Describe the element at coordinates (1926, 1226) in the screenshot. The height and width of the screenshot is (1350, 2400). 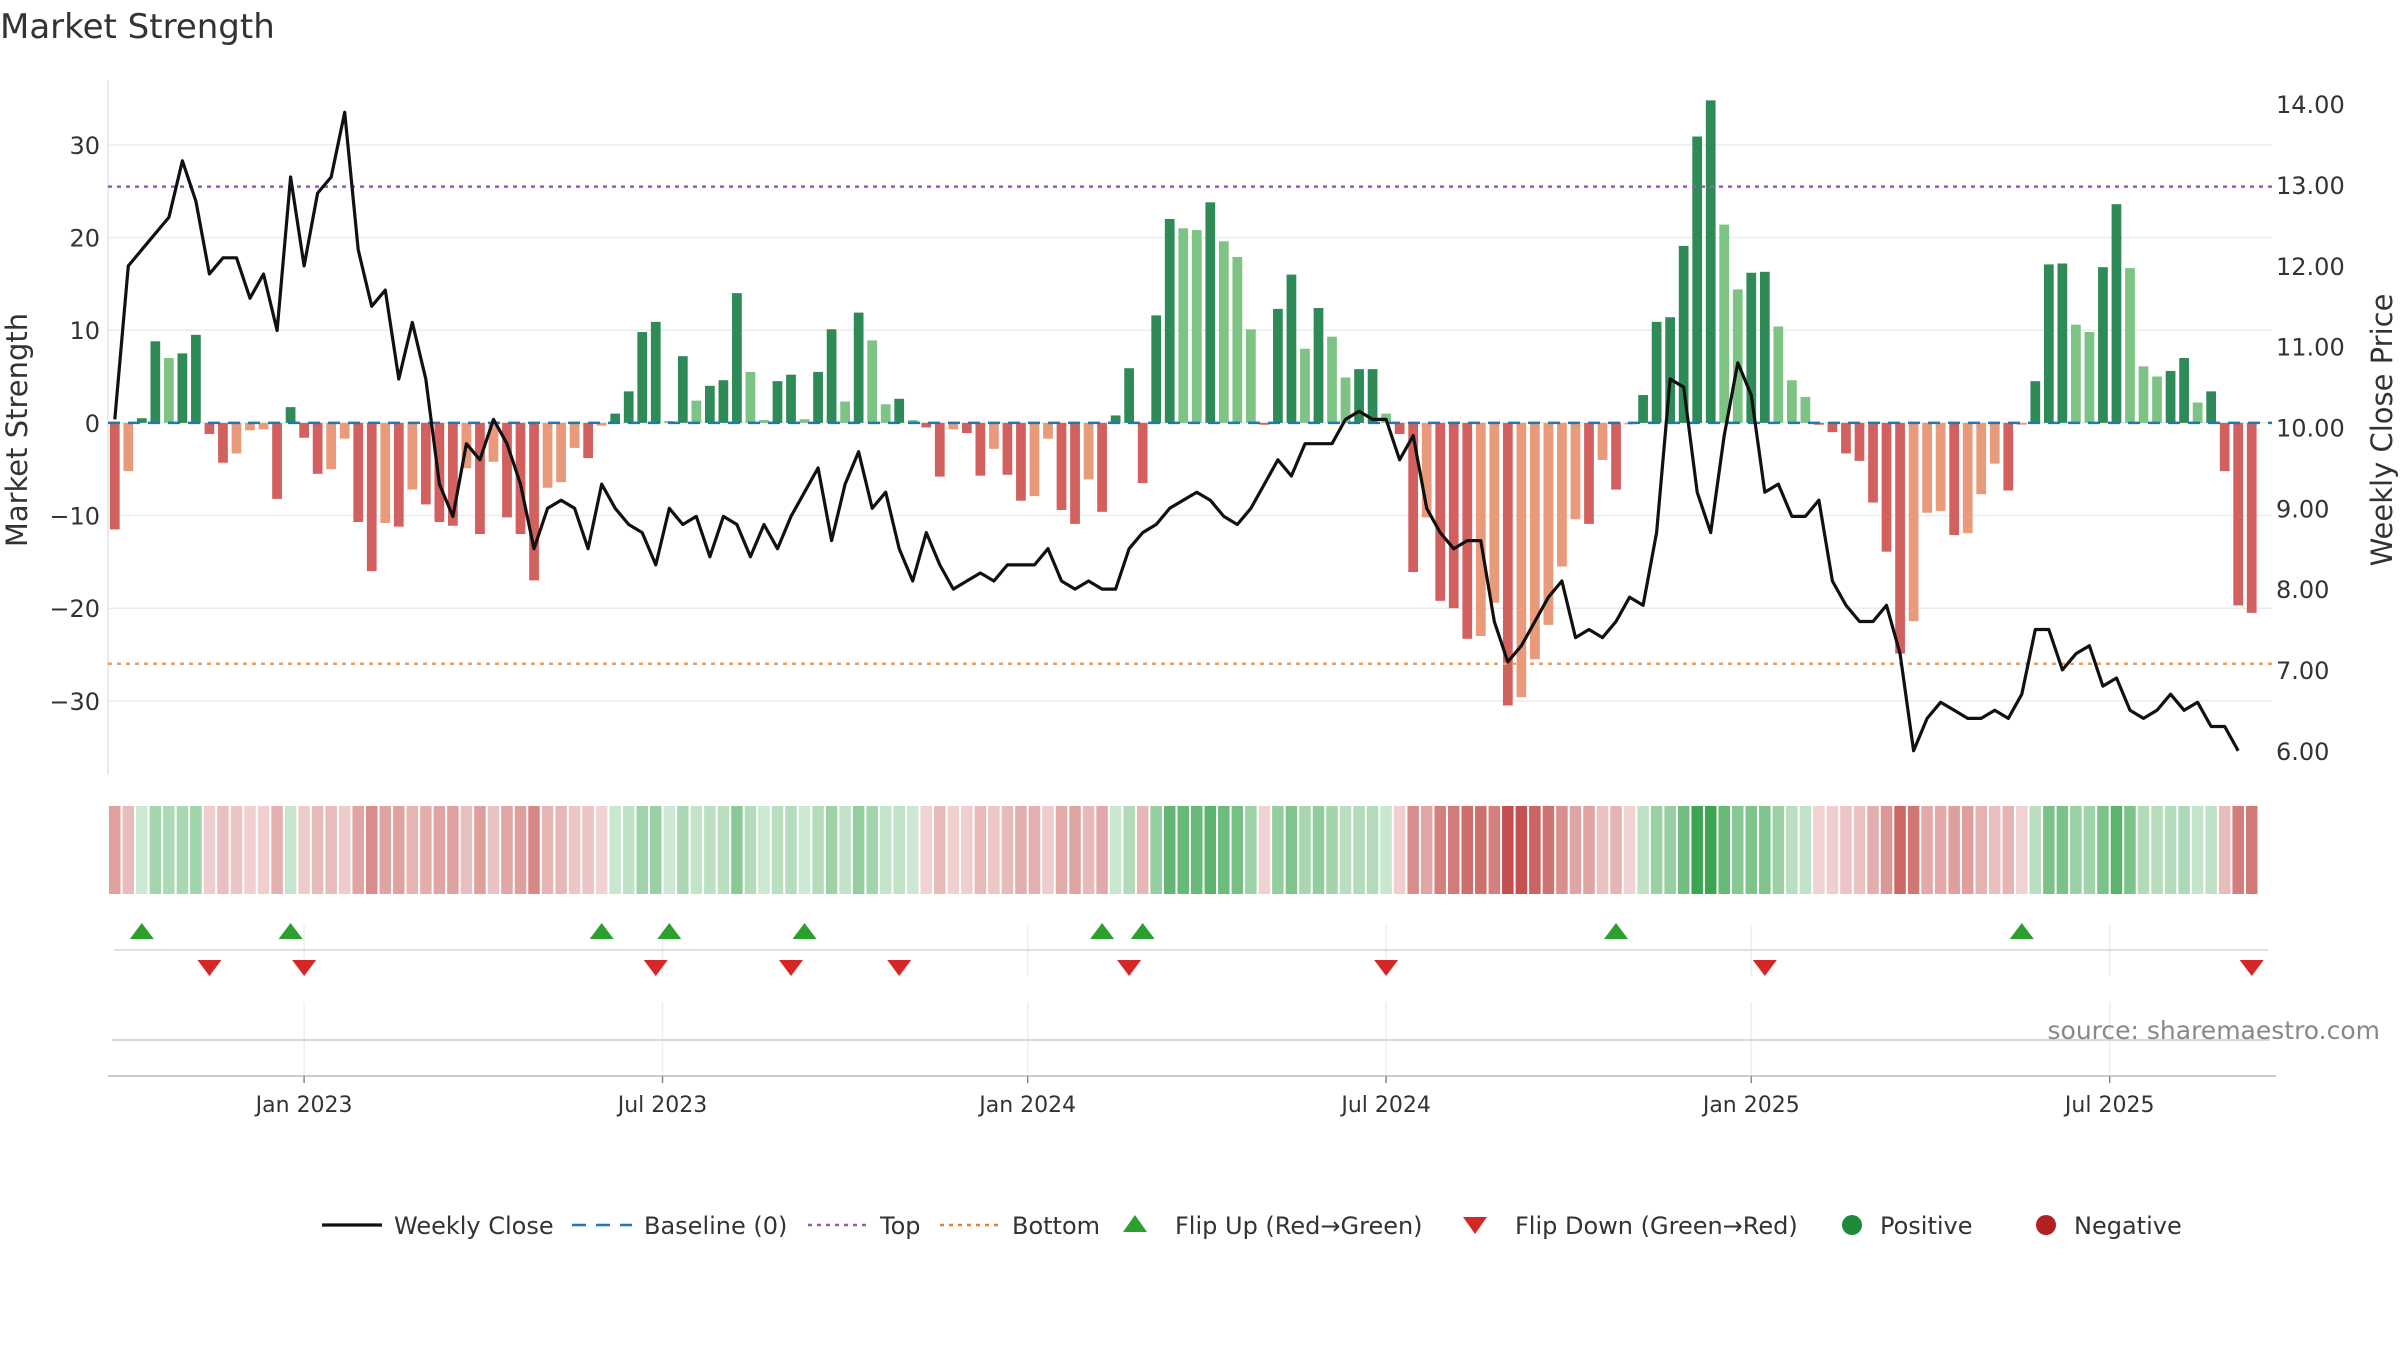
I see `legend-label: Positive` at that location.